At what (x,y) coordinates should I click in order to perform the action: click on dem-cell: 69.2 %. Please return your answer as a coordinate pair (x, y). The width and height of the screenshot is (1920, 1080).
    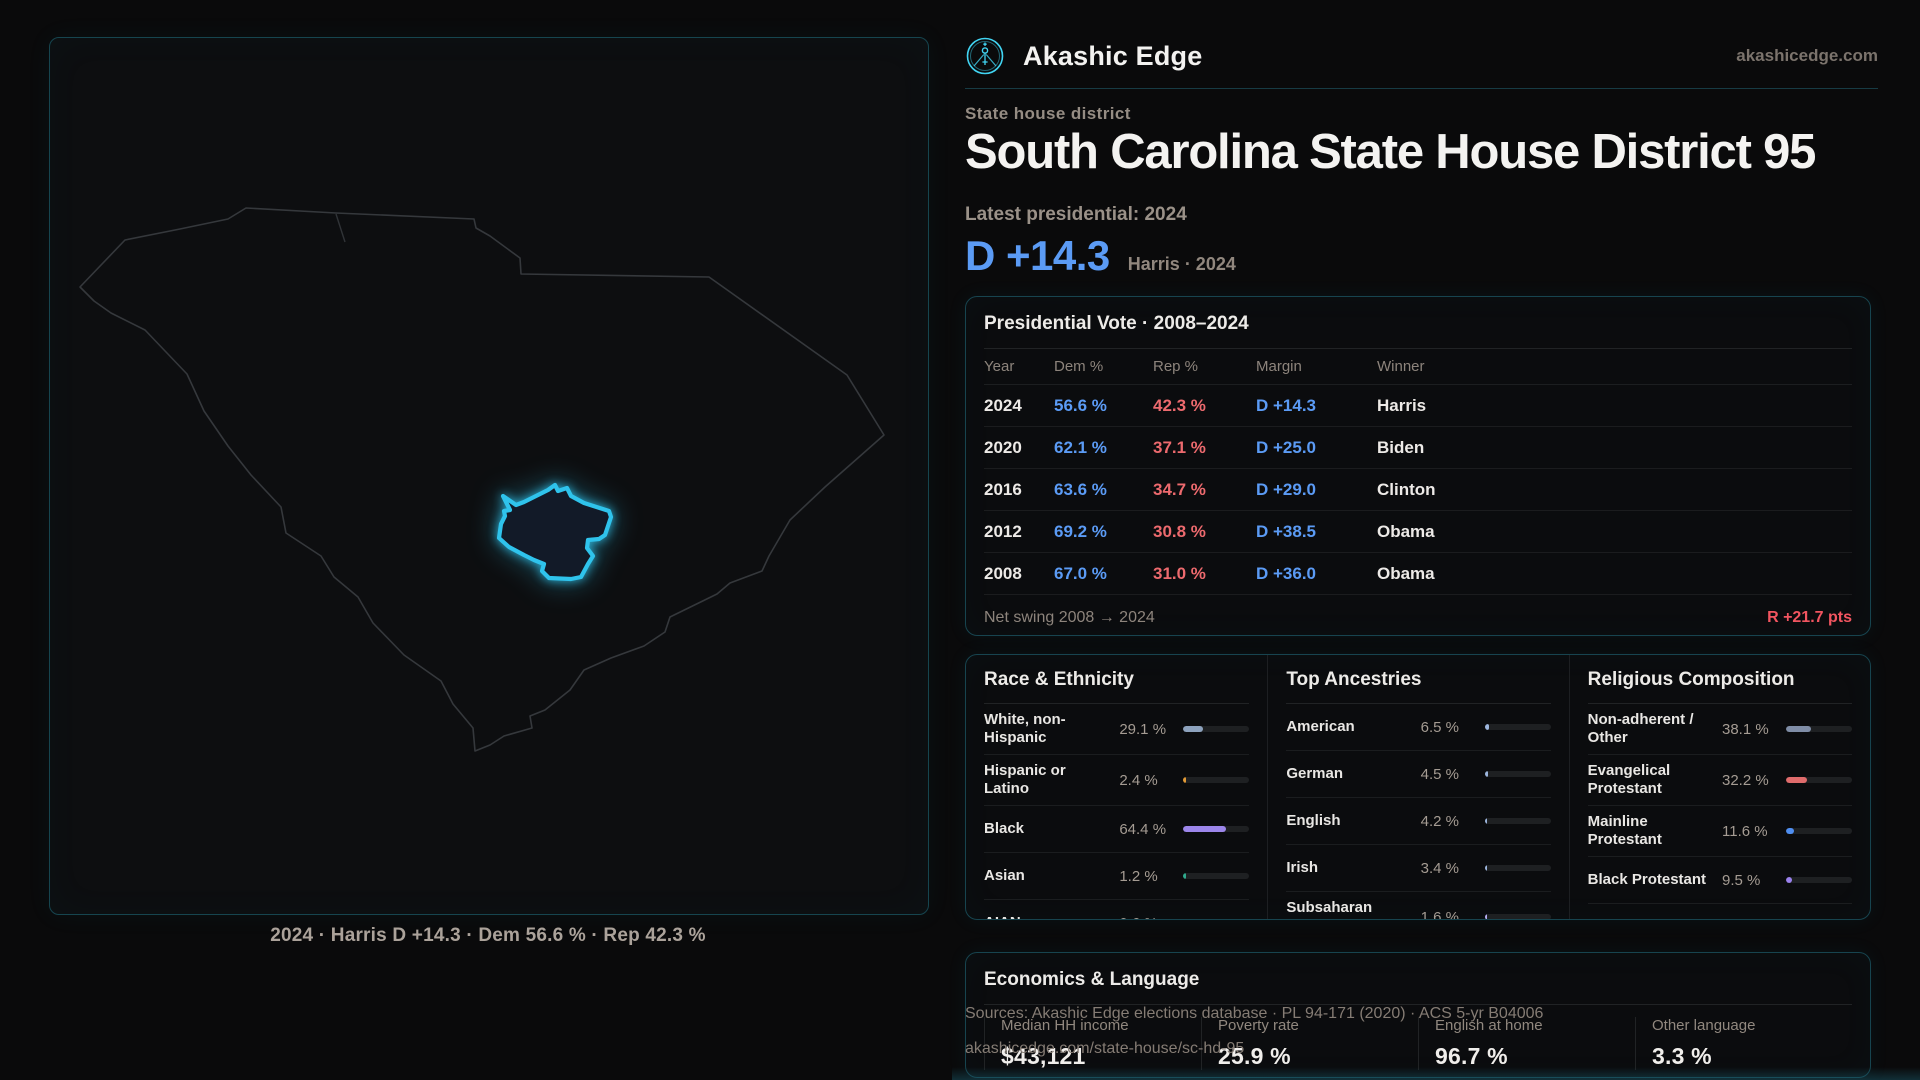
    Looking at the image, I should click on (1080, 531).